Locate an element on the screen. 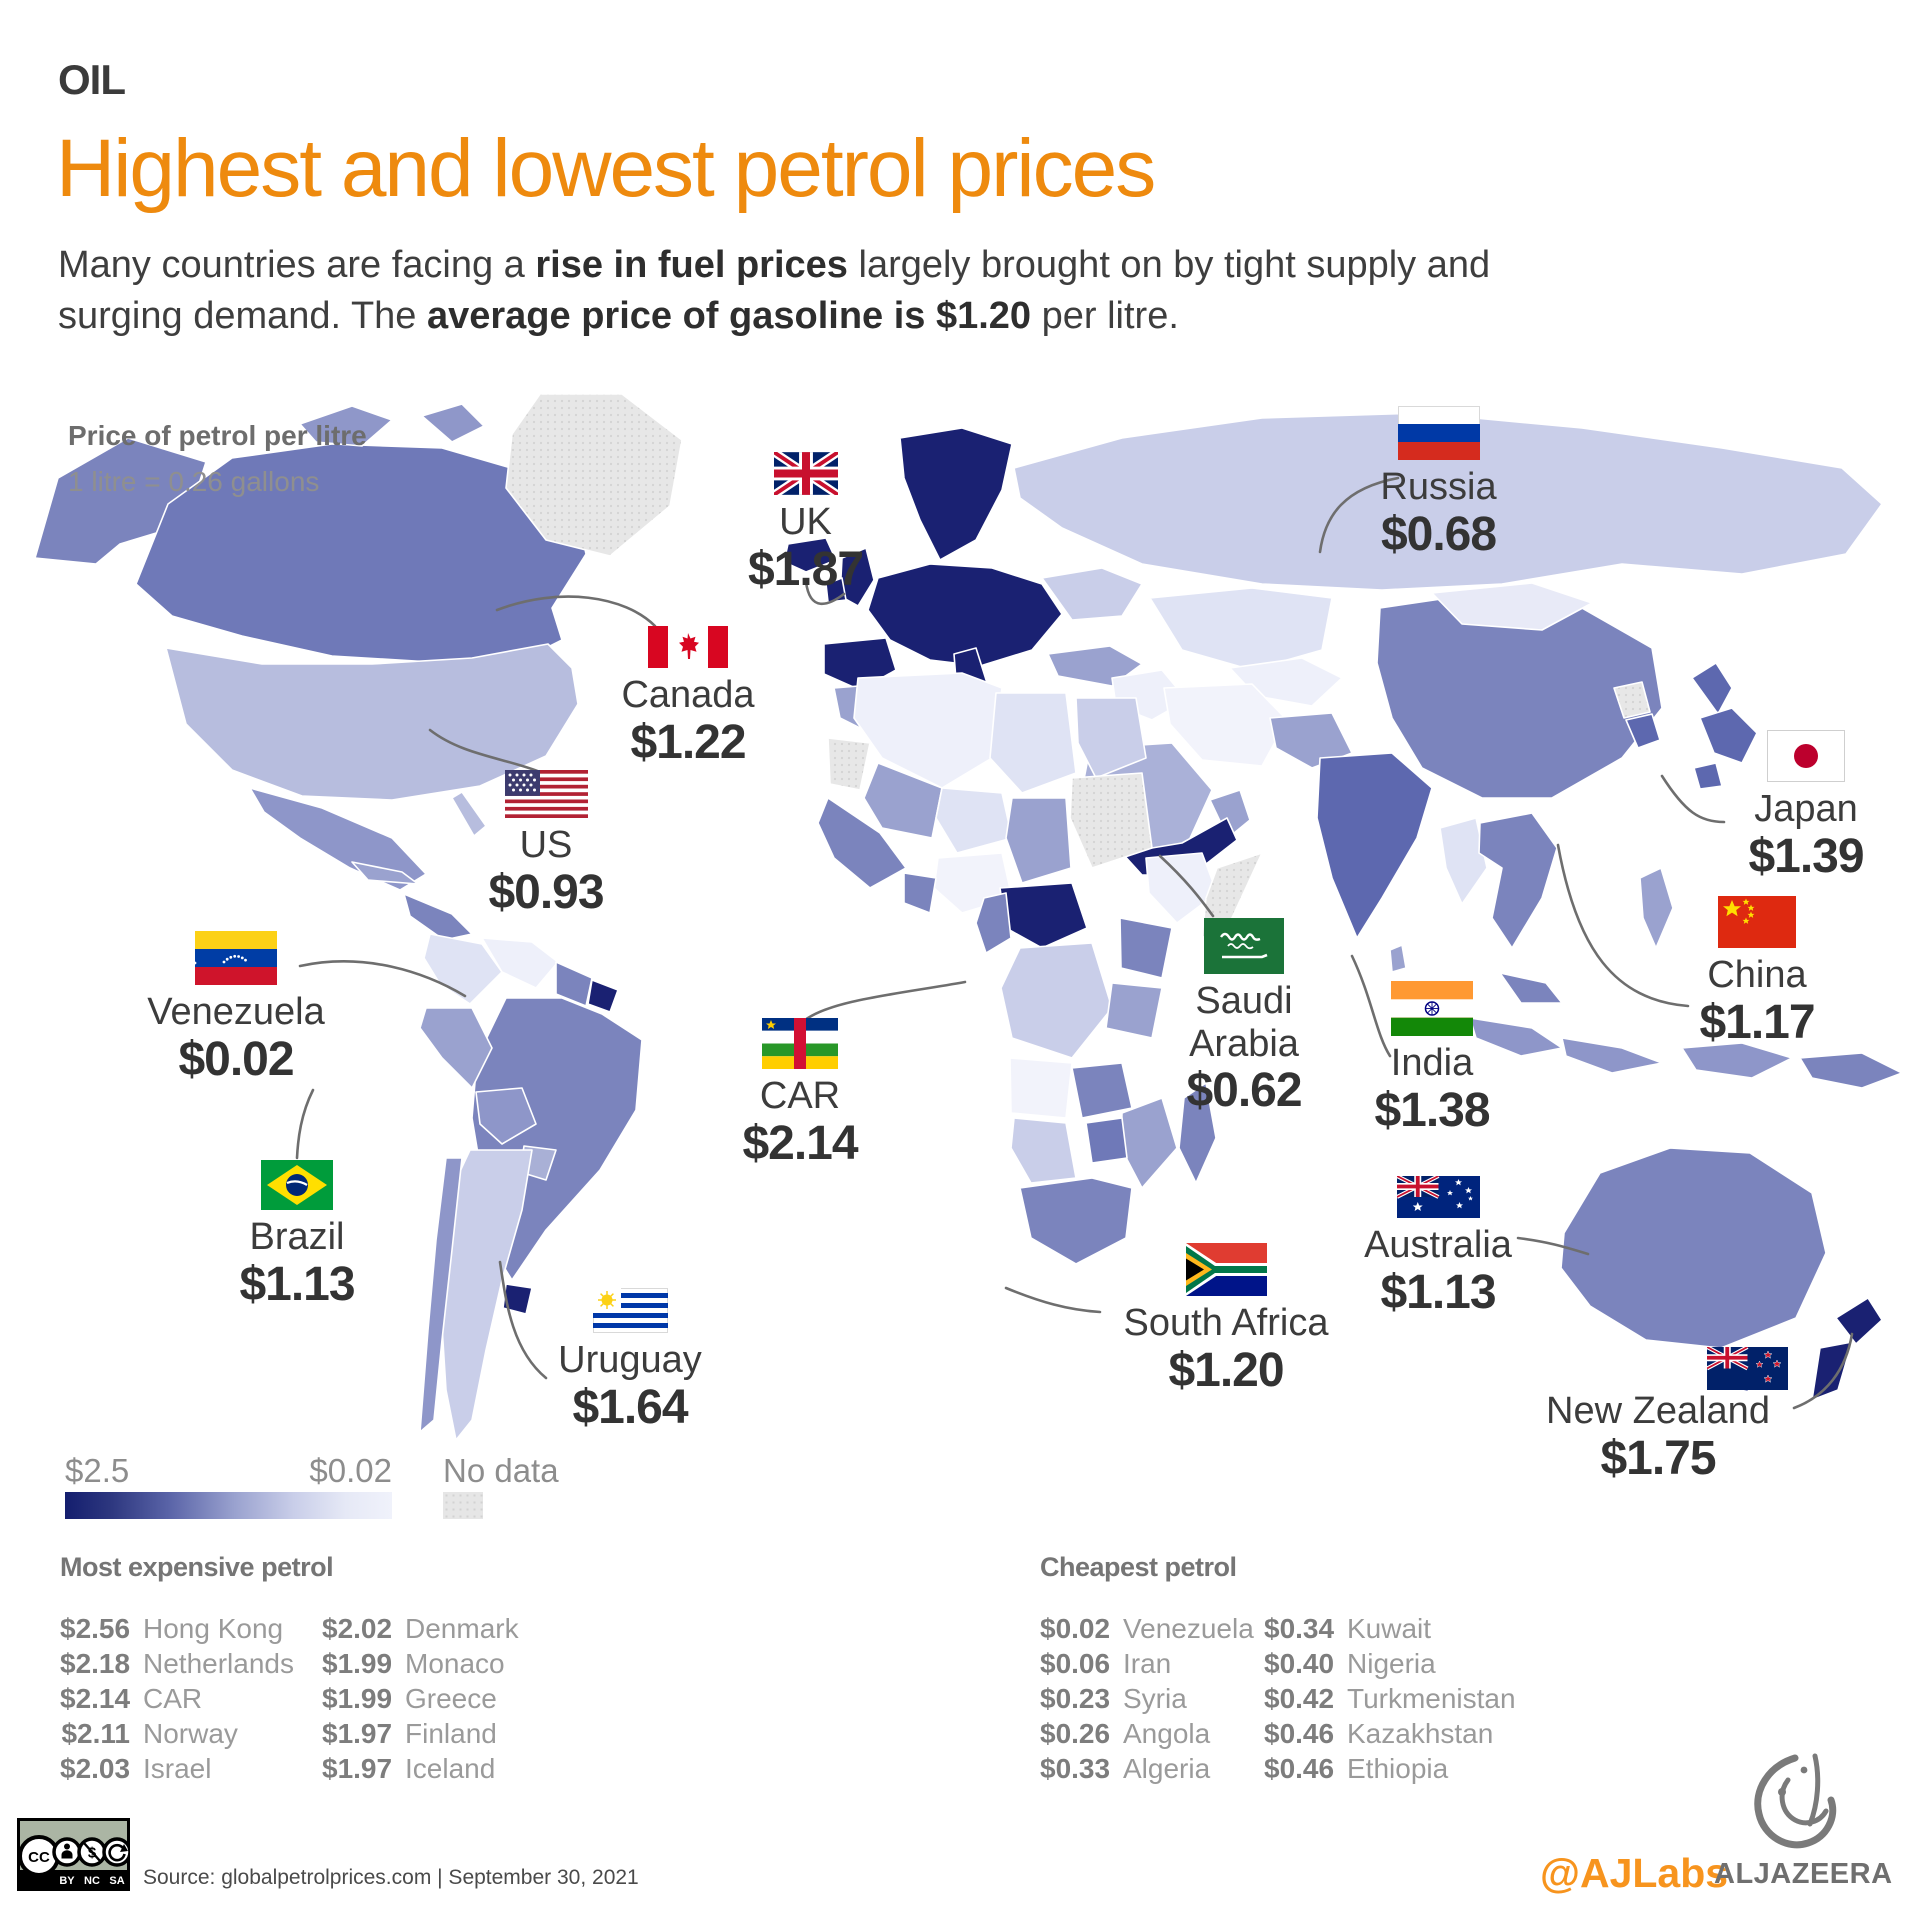 The image size is (1921, 1921). list-item: $1.97 Finland is located at coordinates (420, 1735).